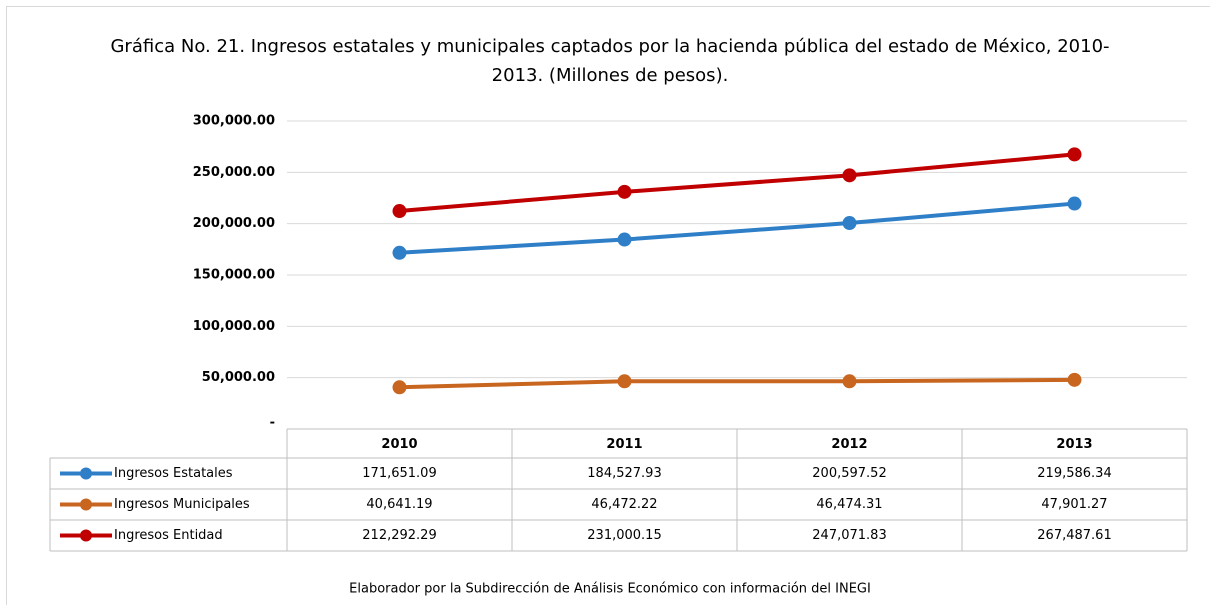 The width and height of the screenshot is (1210, 605). Describe the element at coordinates (238, 377) in the screenshot. I see `y-tick-label: 50,000.00` at that location.